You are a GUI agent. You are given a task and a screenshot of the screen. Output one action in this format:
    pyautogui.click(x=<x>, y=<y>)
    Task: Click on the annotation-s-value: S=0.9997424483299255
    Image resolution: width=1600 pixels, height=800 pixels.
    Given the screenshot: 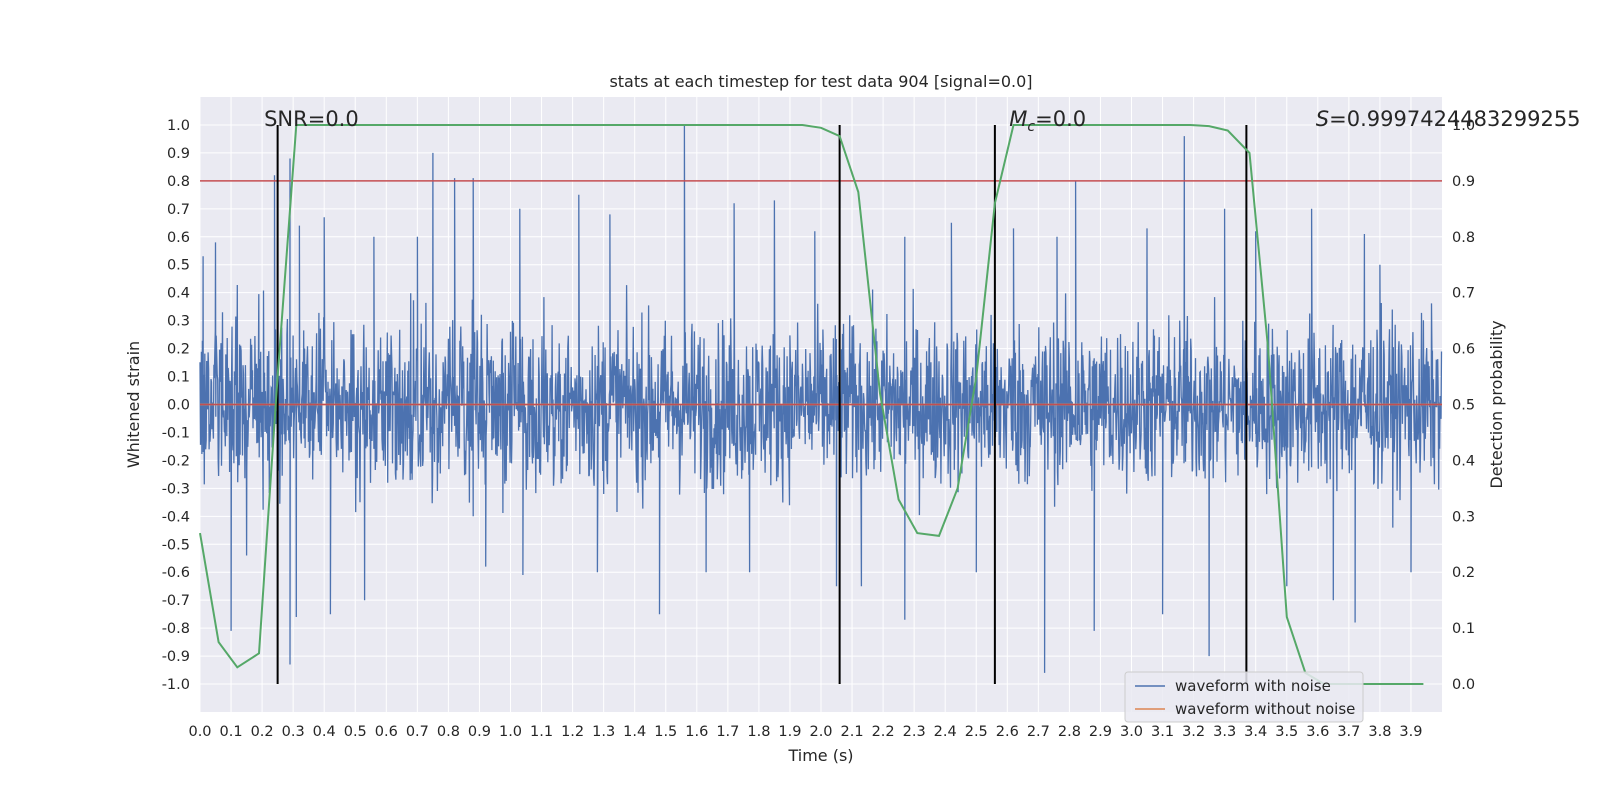 What is the action you would take?
    pyautogui.click(x=1448, y=119)
    